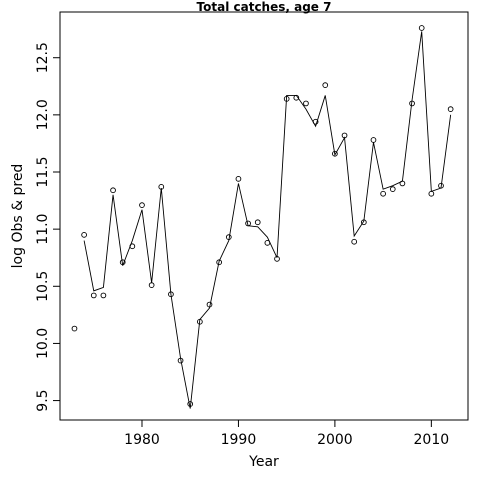 This screenshot has height=480, width=480. Describe the element at coordinates (43, 171) in the screenshot. I see `y-tick-label: 11.5` at that location.